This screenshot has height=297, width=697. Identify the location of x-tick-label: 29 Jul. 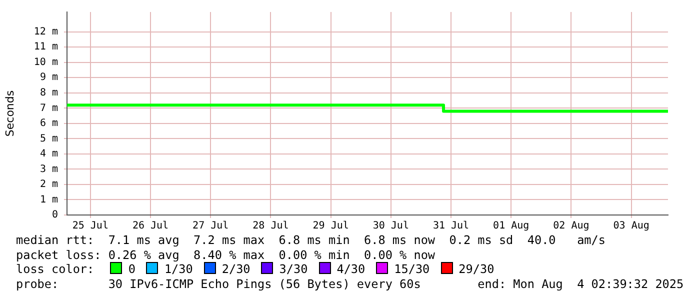
(330, 226).